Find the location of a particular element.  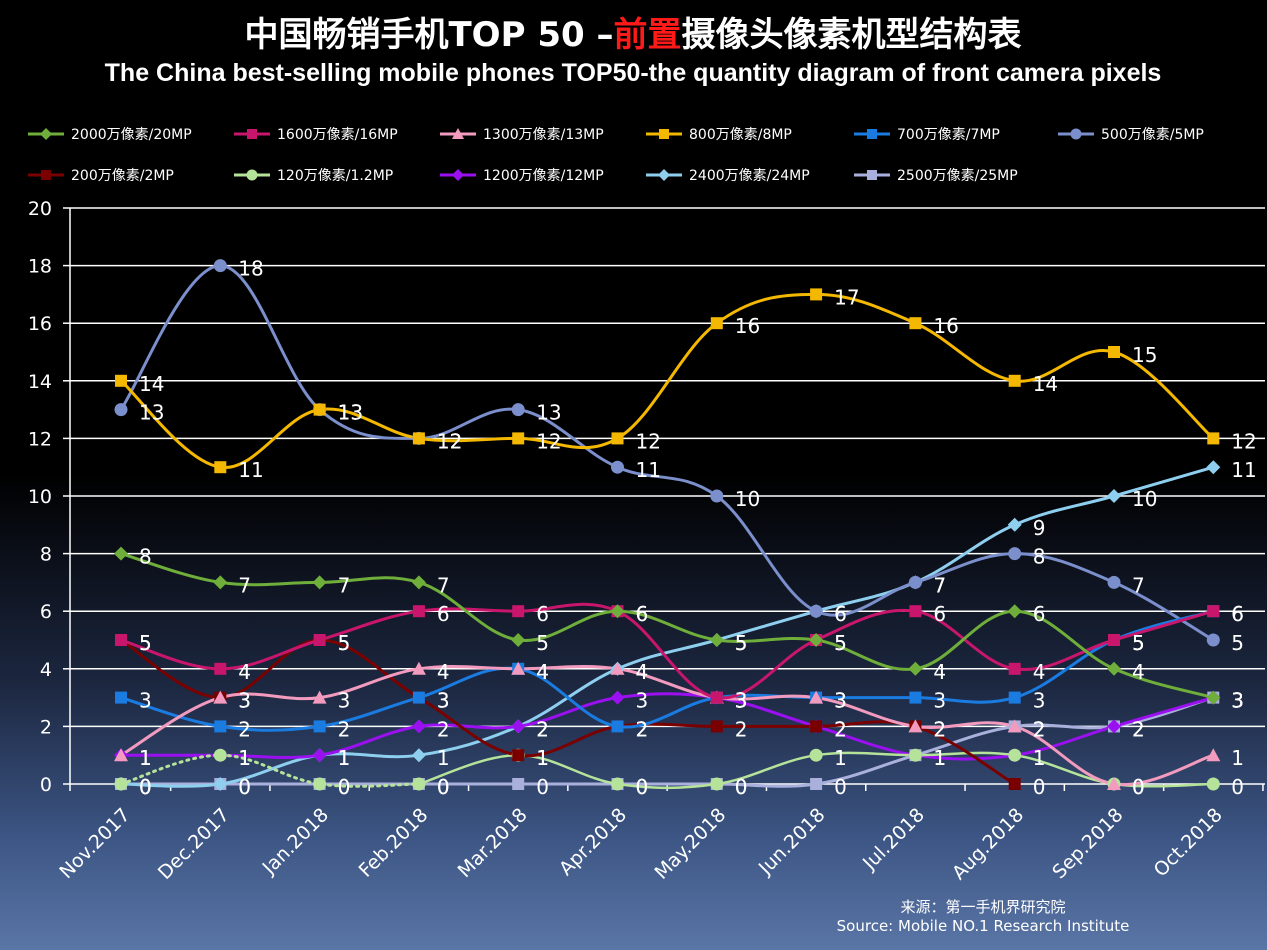

legend-label-24mp: 2400万像素/24MP is located at coordinates (749, 176).